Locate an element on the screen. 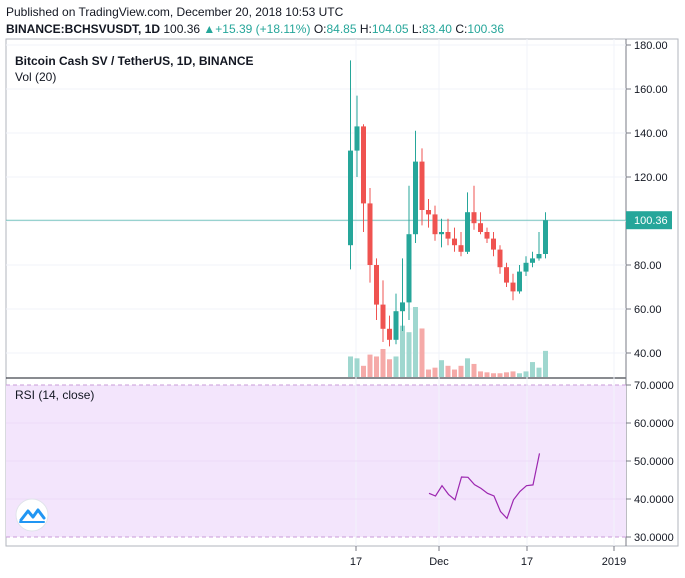  high-value: 104.05 is located at coordinates (390, 29).